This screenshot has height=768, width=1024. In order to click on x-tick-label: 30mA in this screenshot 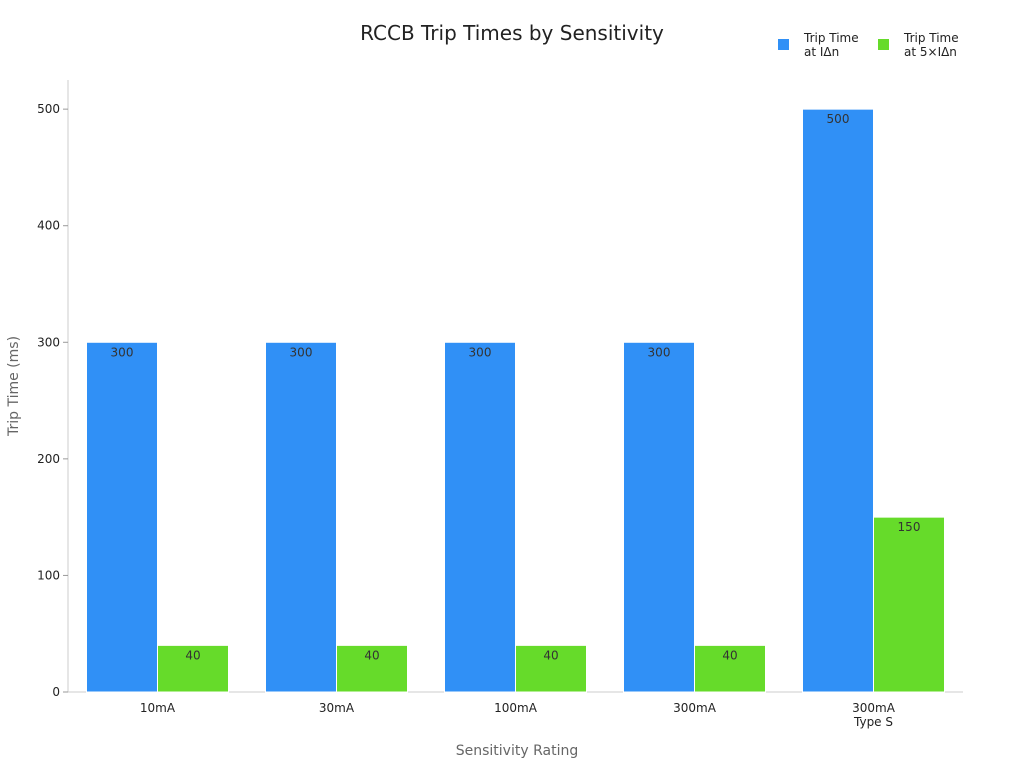, I will do `click(337, 708)`.